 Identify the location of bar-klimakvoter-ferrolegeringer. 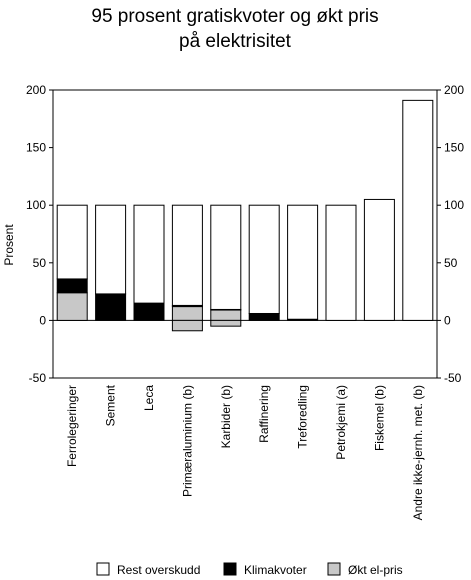
(72, 286).